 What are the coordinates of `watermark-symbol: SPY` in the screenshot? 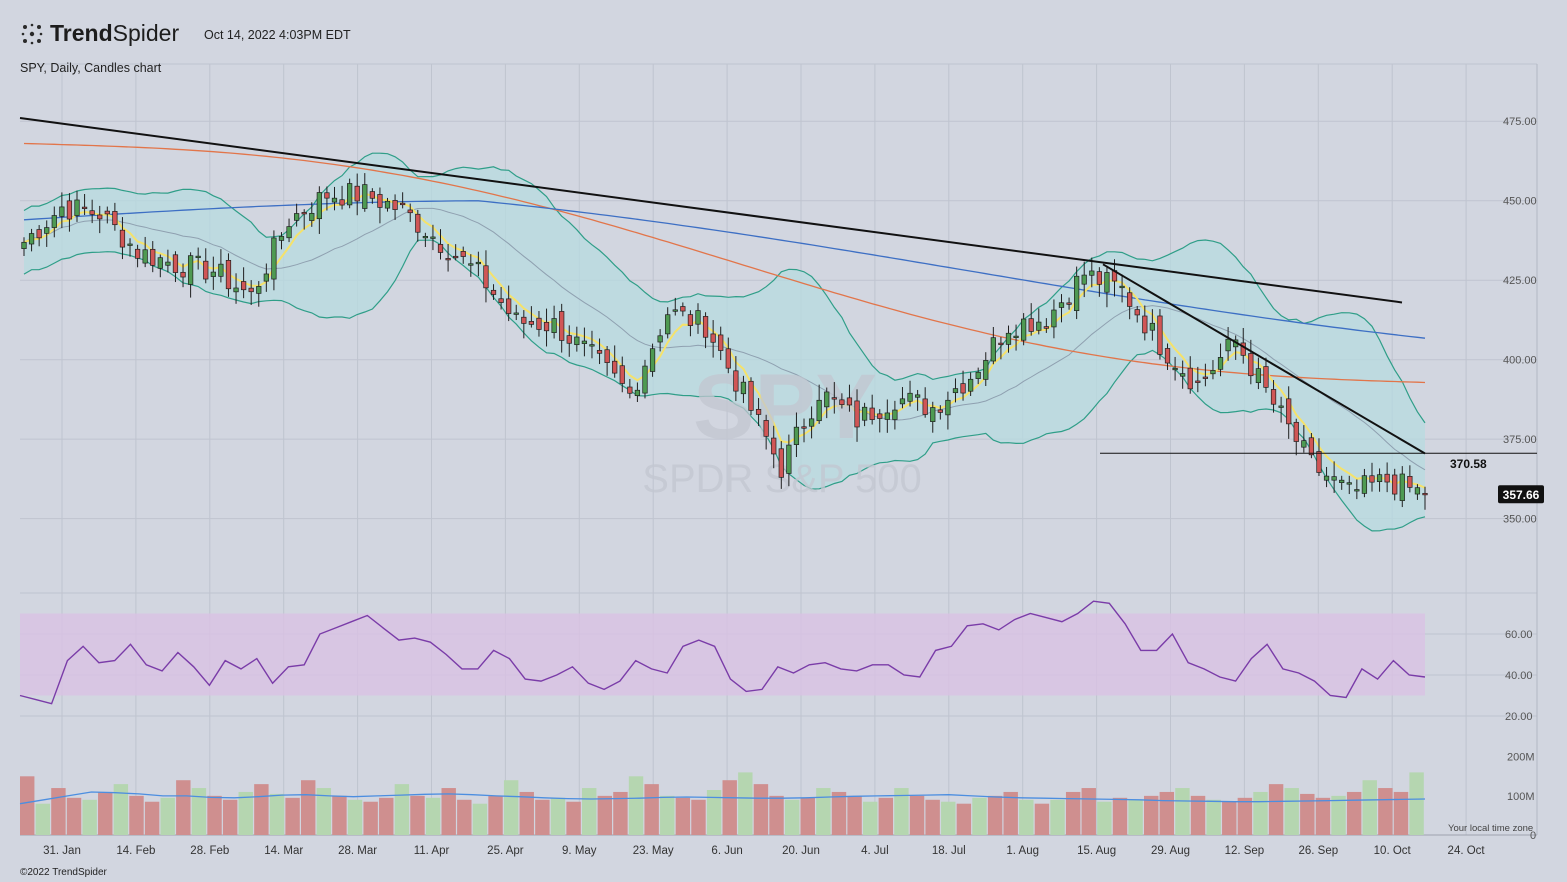 It's located at (785, 407).